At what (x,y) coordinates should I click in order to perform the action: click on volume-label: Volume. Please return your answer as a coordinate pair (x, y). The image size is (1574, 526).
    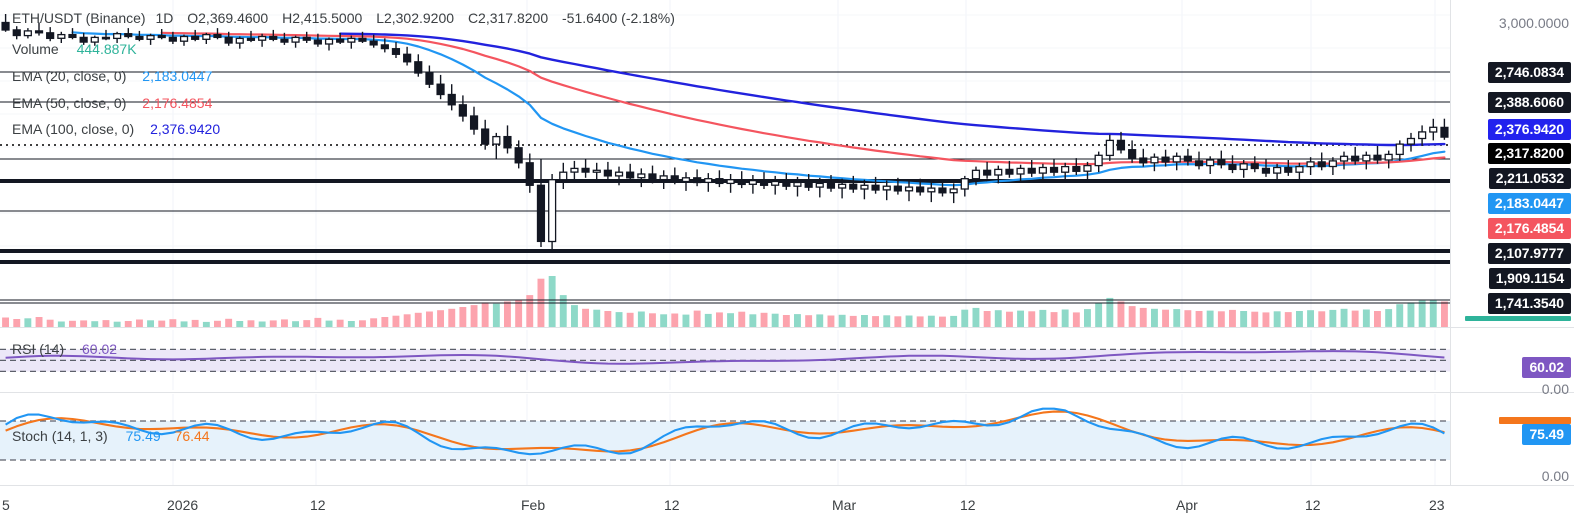
    Looking at the image, I should click on (35, 49).